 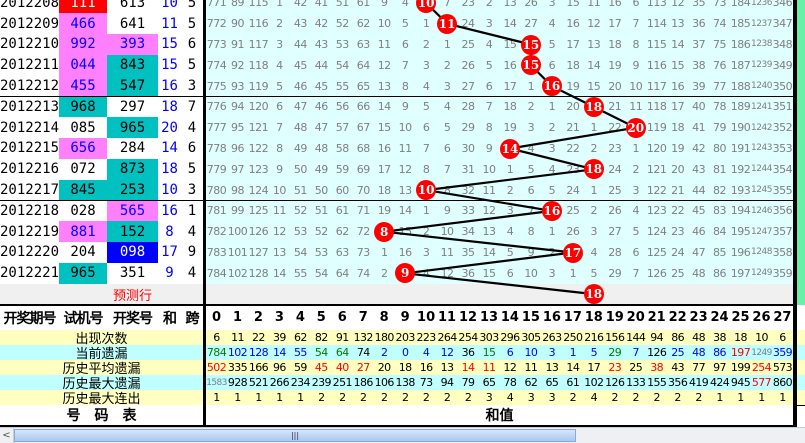 I want to click on omission-cell: 777, so click(x=217, y=128).